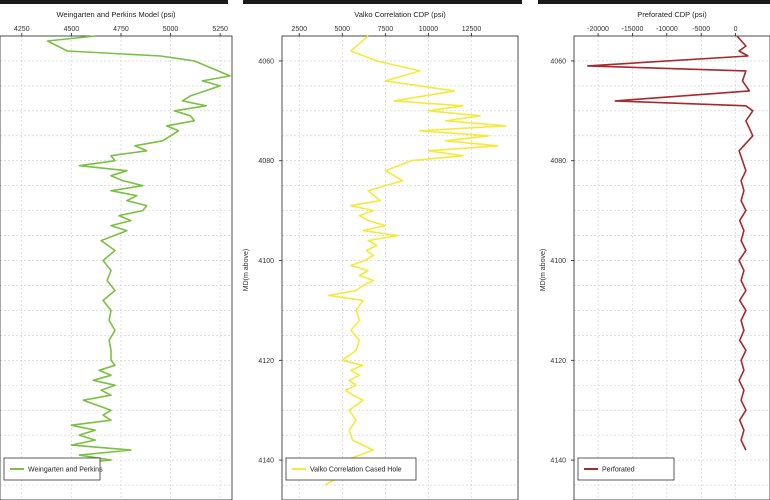 Image resolution: width=770 pixels, height=500 pixels. I want to click on x-tick-label: 2500, so click(299, 29).